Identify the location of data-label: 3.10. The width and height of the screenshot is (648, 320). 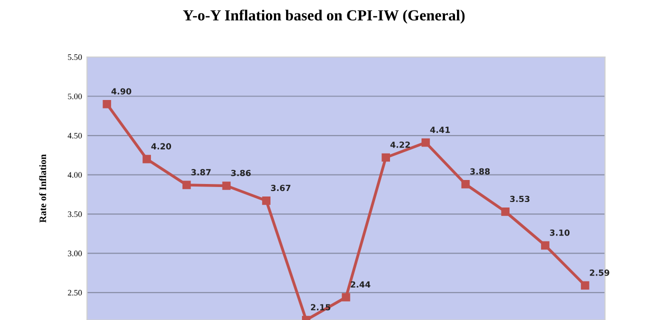
(560, 233).